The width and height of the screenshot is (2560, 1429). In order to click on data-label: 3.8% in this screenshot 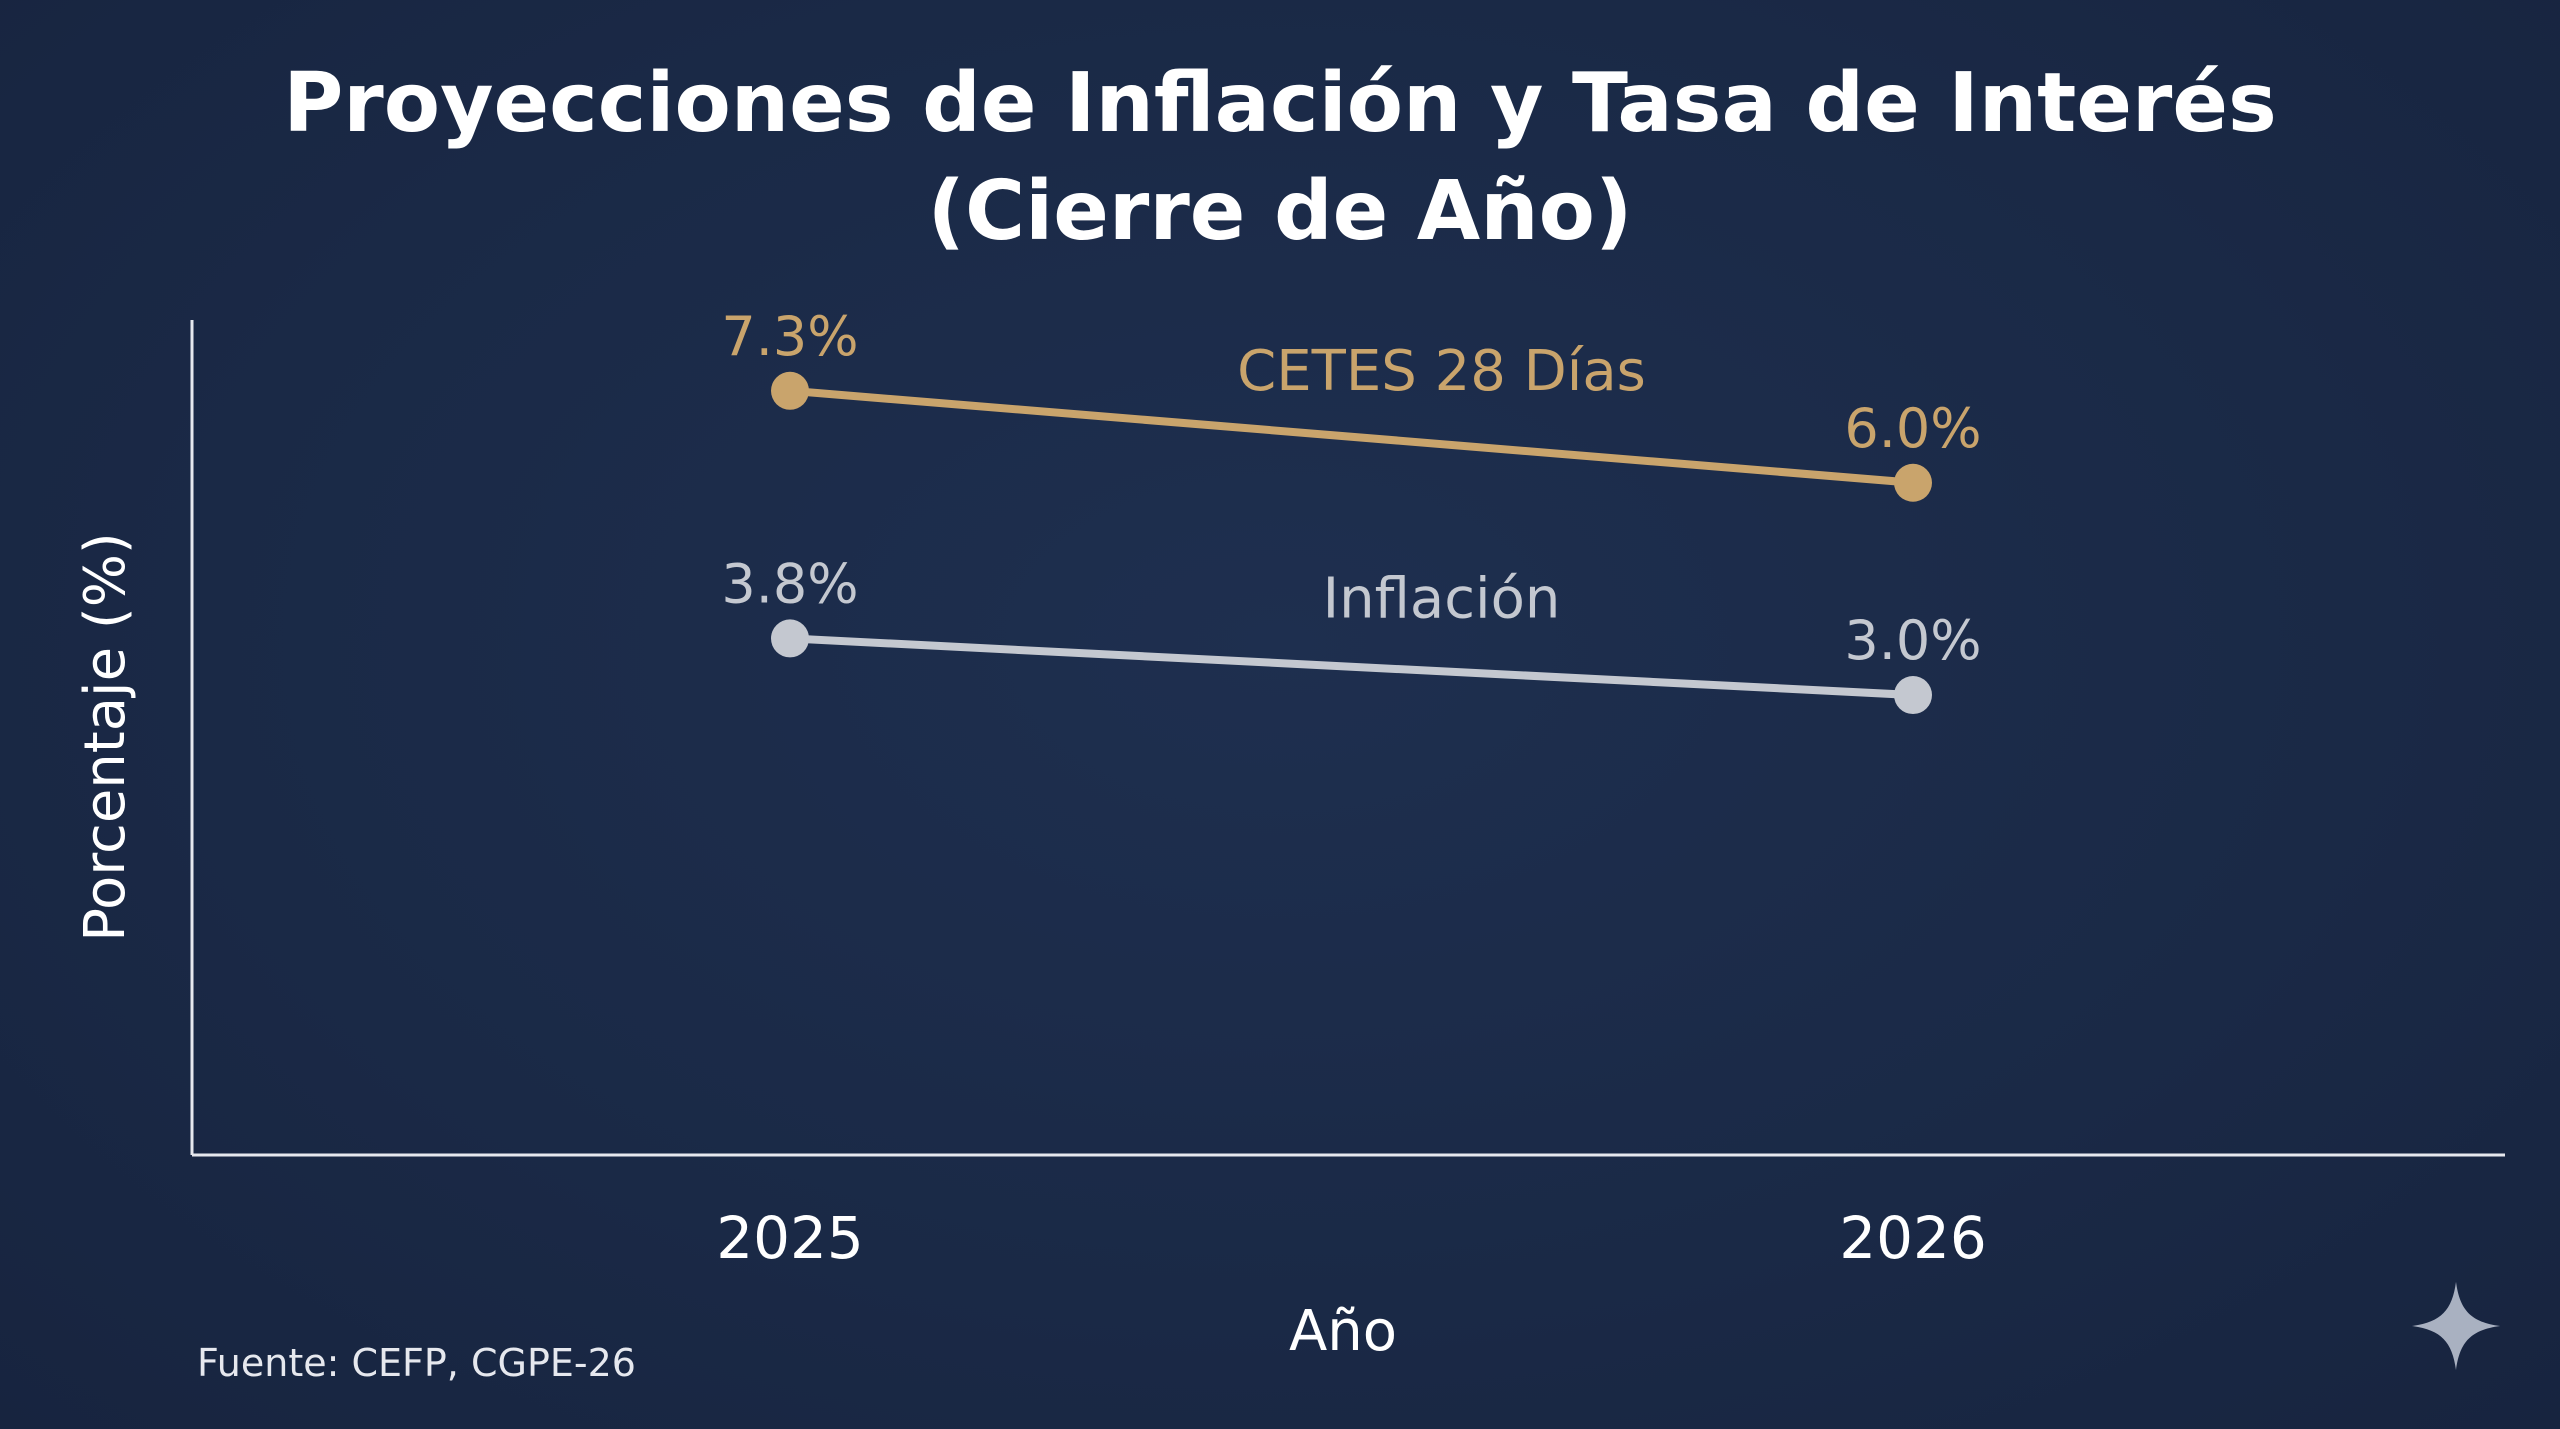, I will do `click(789, 583)`.